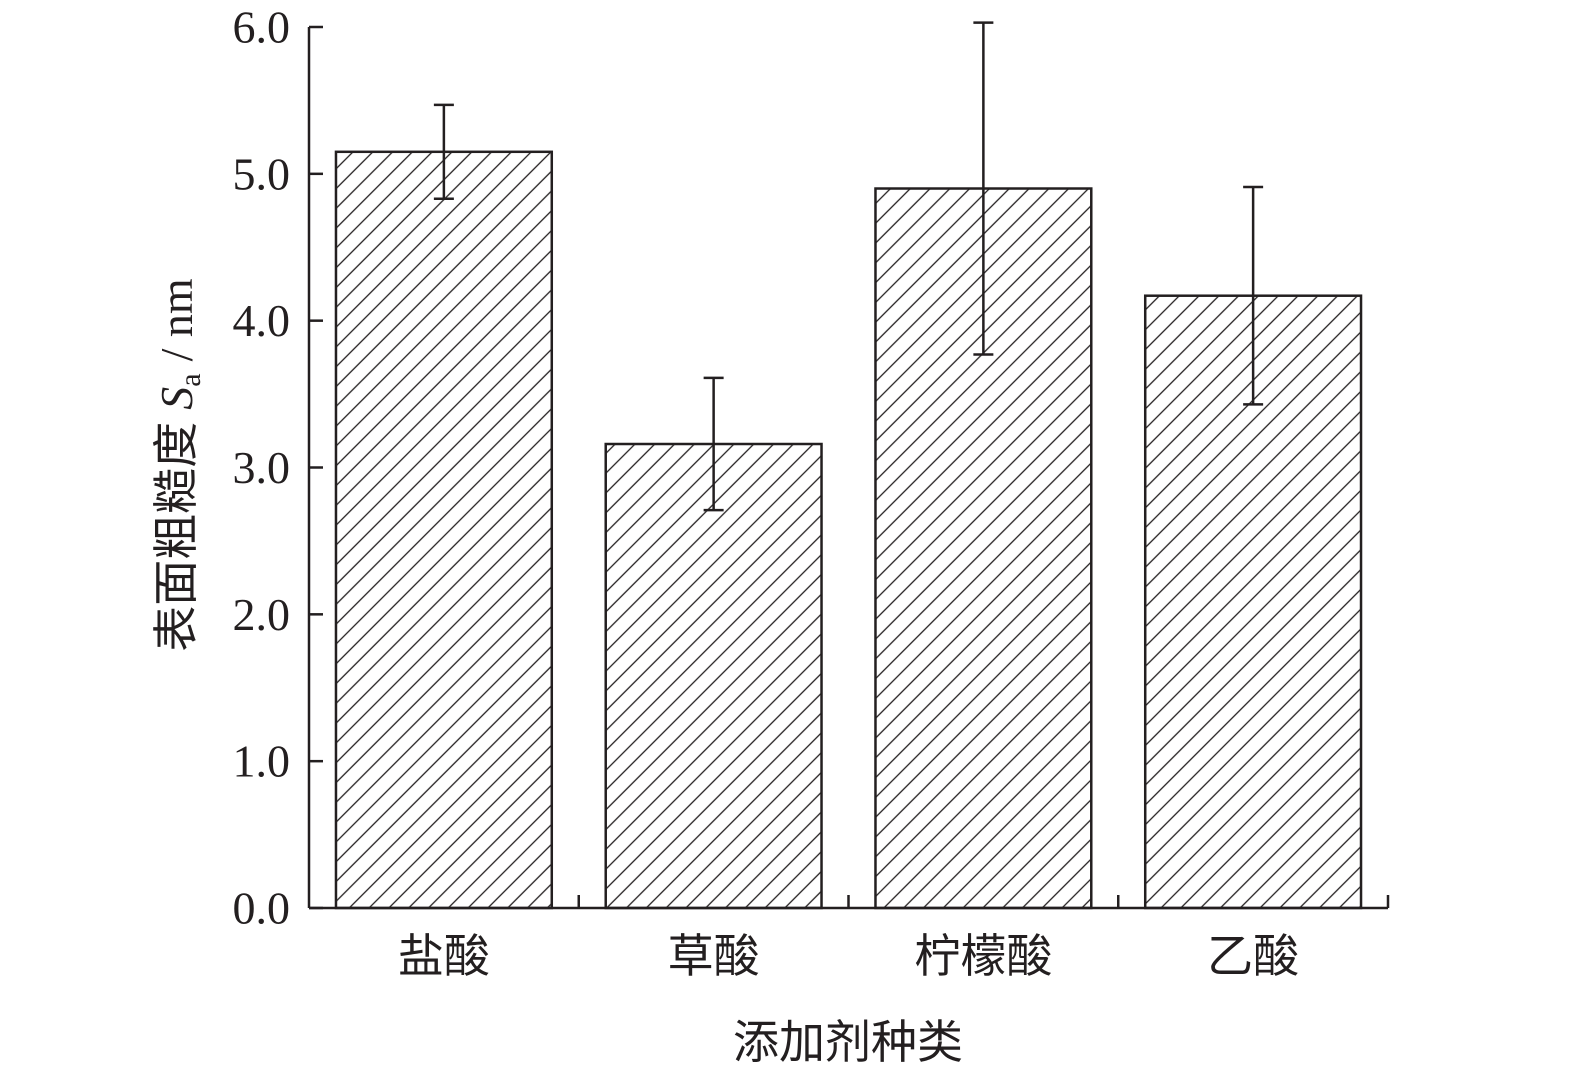 The width and height of the screenshot is (1575, 1075). I want to click on y-tick-label-0: 0.0, so click(262, 908).